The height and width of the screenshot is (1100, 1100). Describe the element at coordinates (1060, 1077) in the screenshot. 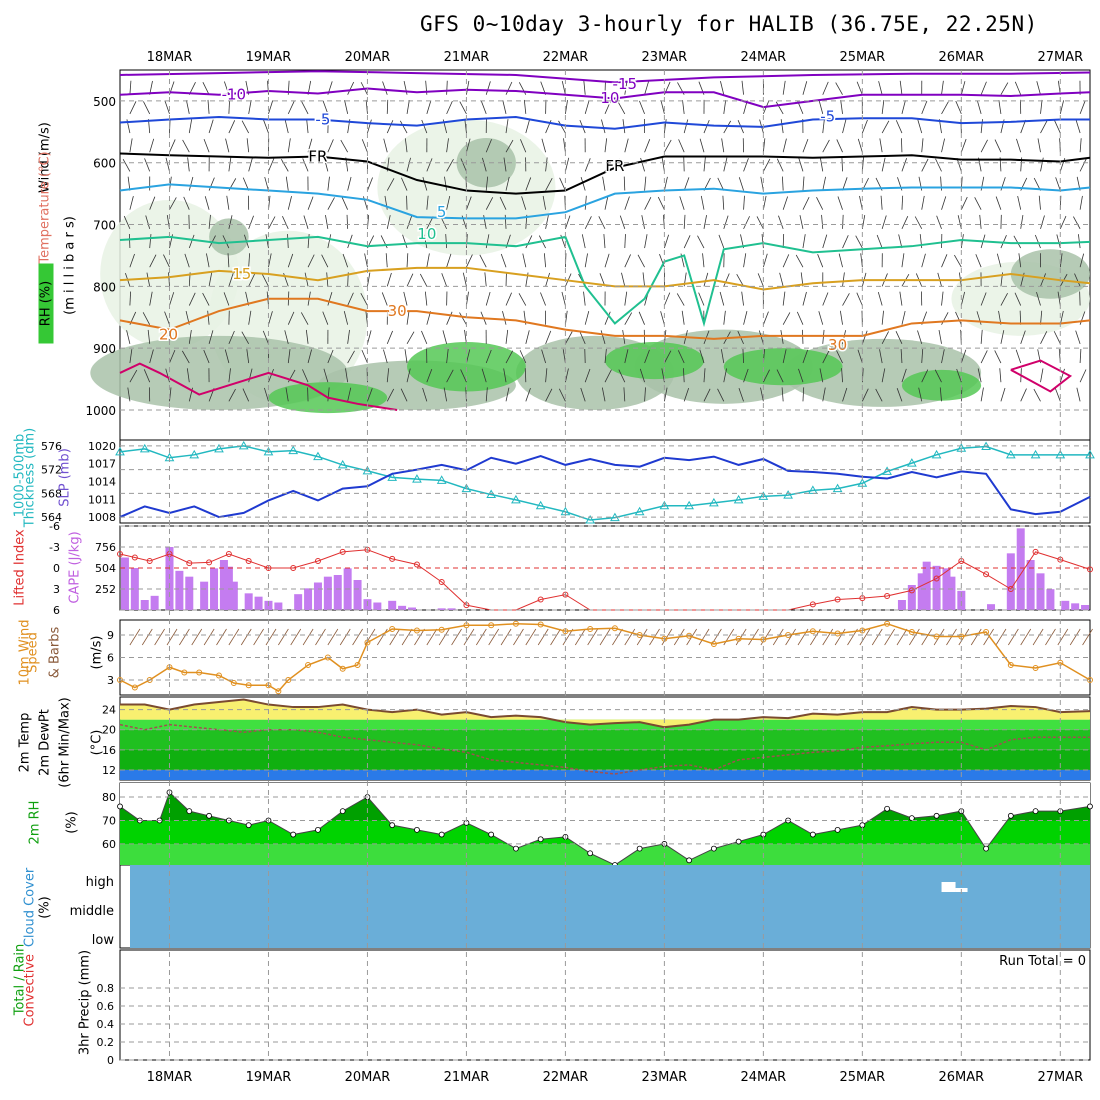

I see `x-tick-label-bottom: 27MAR` at that location.